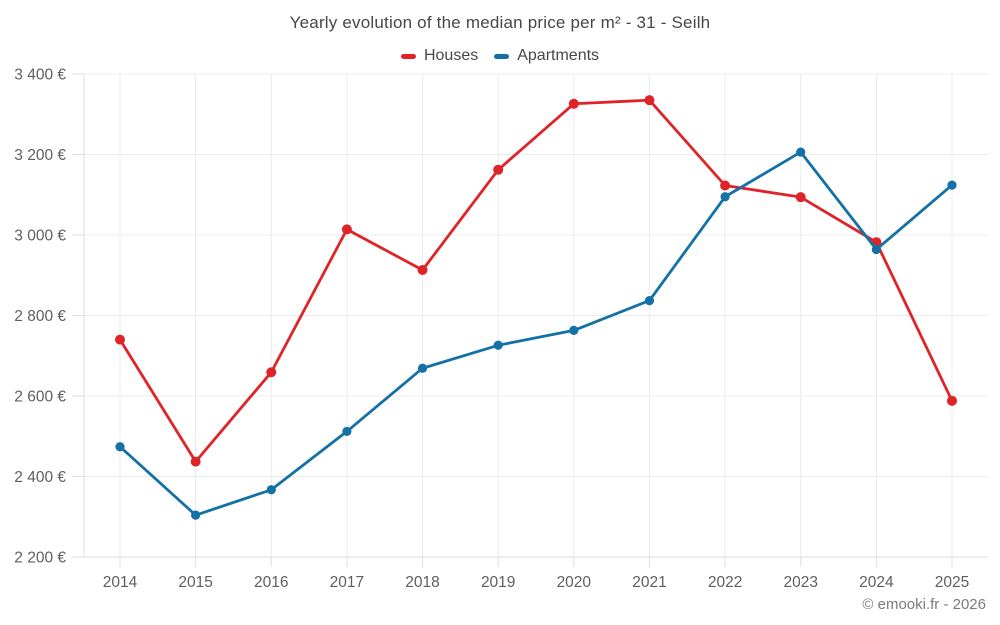 This screenshot has height=625, width=1000. I want to click on apartments-point-2024, so click(876, 249).